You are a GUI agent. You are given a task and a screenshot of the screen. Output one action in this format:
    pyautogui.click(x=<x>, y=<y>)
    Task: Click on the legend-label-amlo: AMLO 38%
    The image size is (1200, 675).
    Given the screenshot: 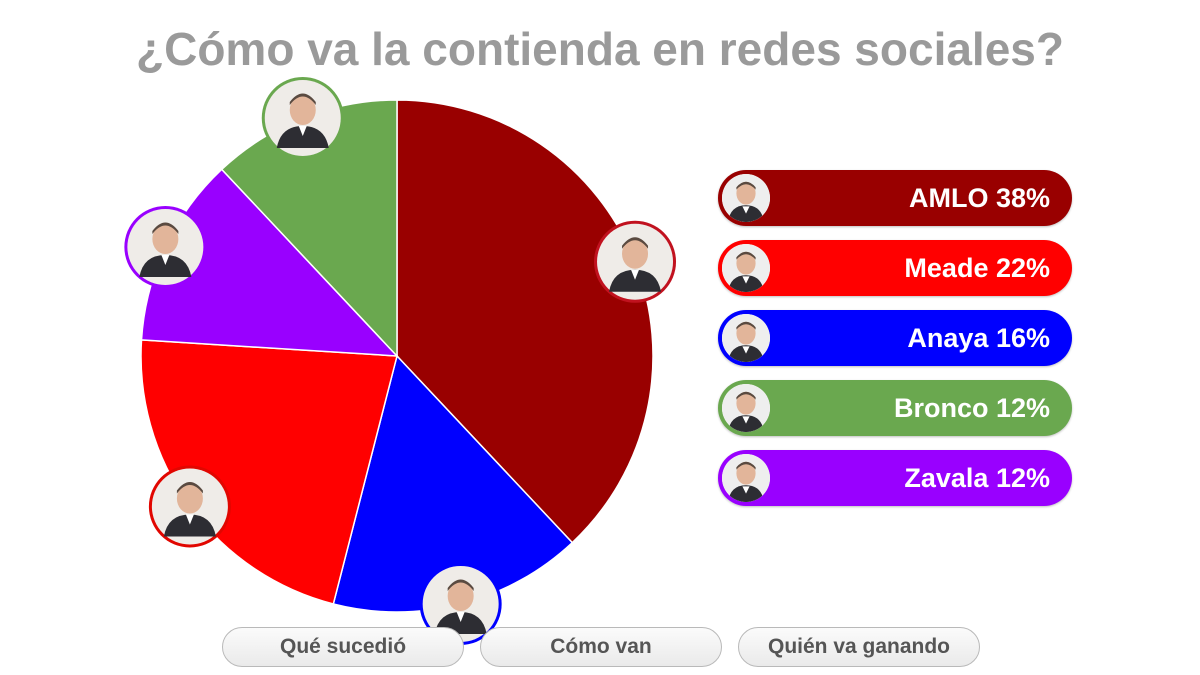 What is the action you would take?
    pyautogui.click(x=979, y=198)
    